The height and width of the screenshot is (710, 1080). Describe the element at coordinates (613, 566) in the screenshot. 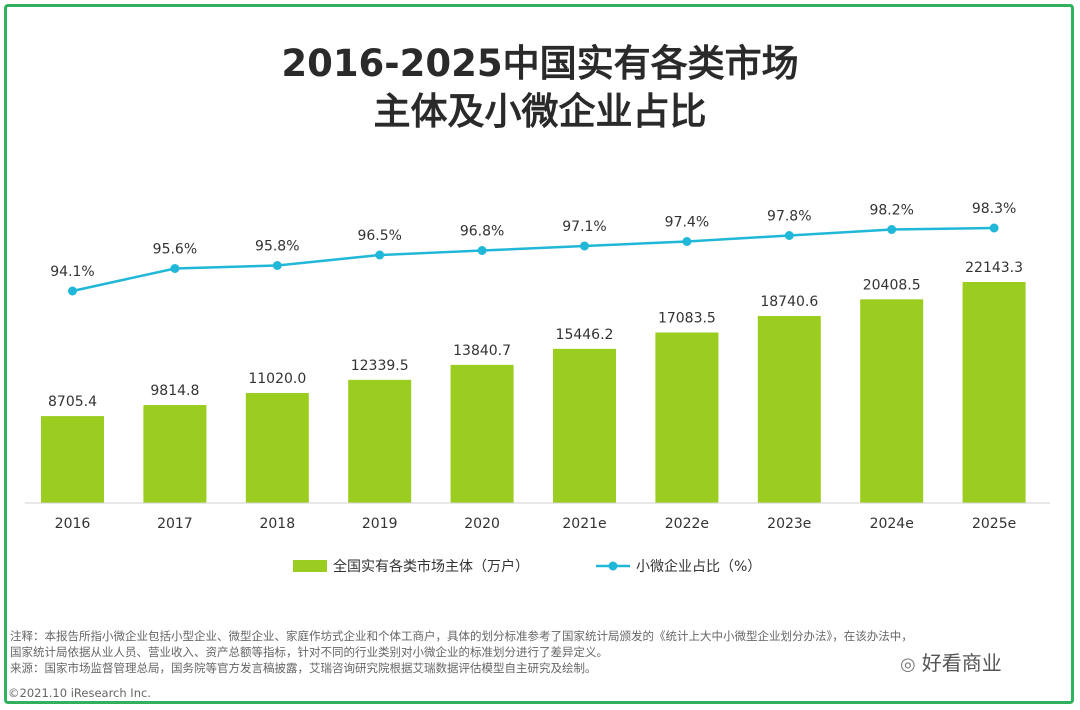

I see `legend-line-marker` at that location.